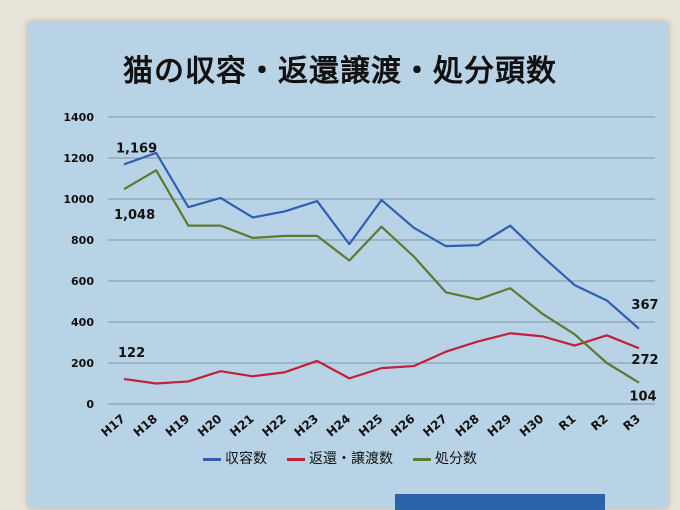 This screenshot has width=680, height=510. What do you see at coordinates (351, 459) in the screenshot?
I see `legend-label: 返還・譲渡数` at bounding box center [351, 459].